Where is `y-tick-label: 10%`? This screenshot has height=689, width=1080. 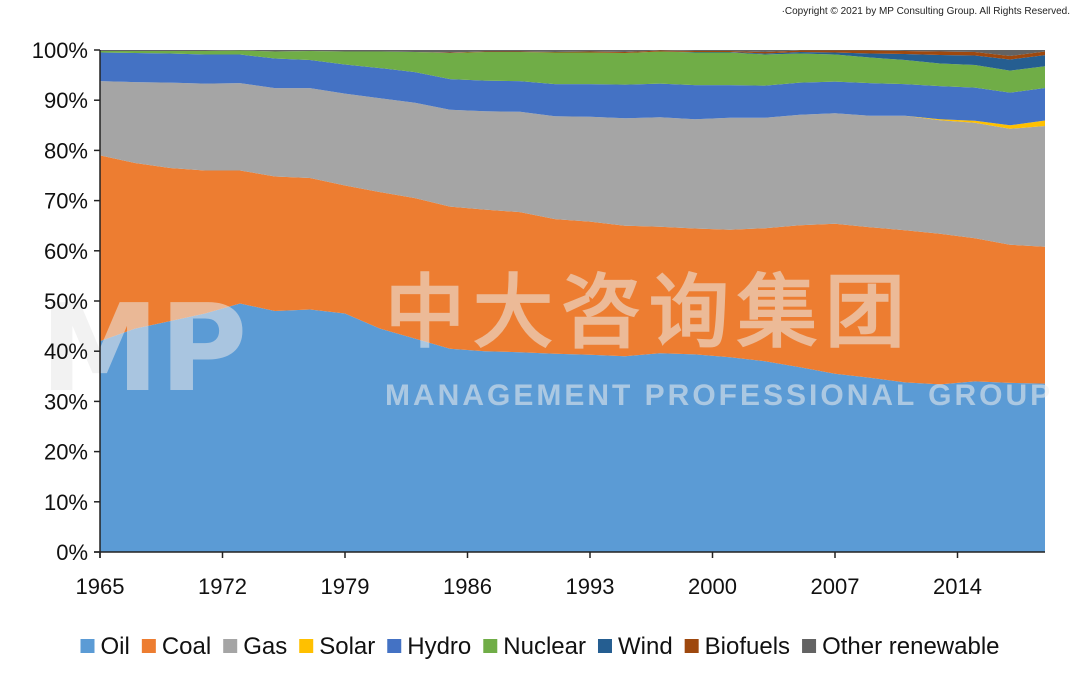 y-tick-label: 10% is located at coordinates (66, 502).